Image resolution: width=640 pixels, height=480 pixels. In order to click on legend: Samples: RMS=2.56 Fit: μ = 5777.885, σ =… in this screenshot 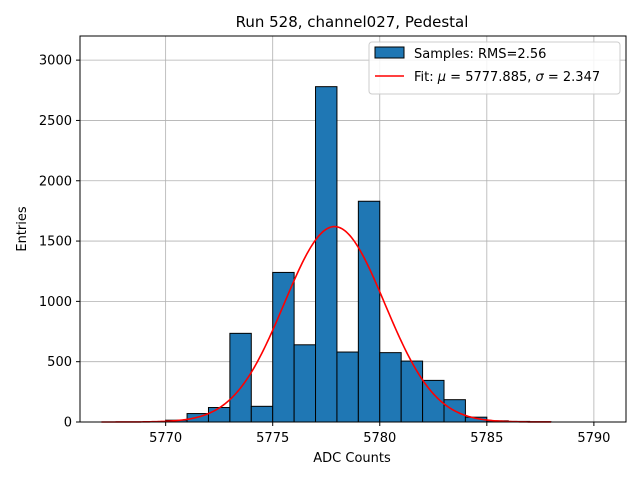, I will do `click(494, 68)`.